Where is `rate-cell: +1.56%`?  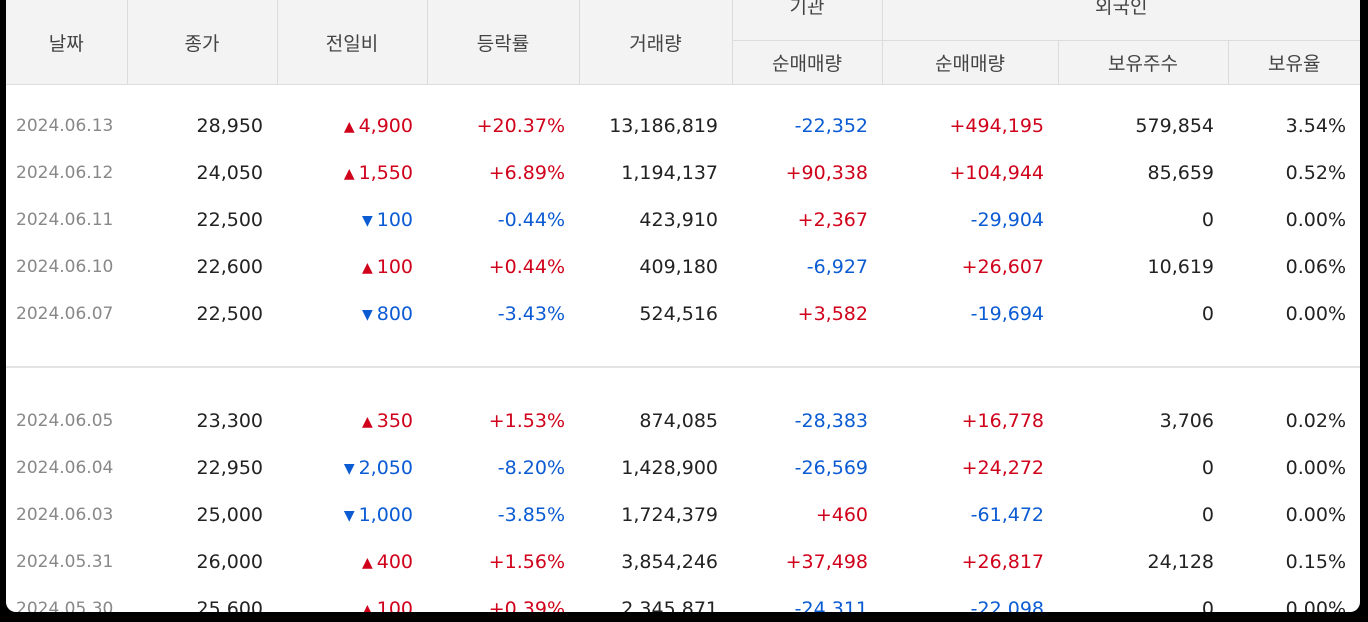 rate-cell: +1.56% is located at coordinates (526, 561).